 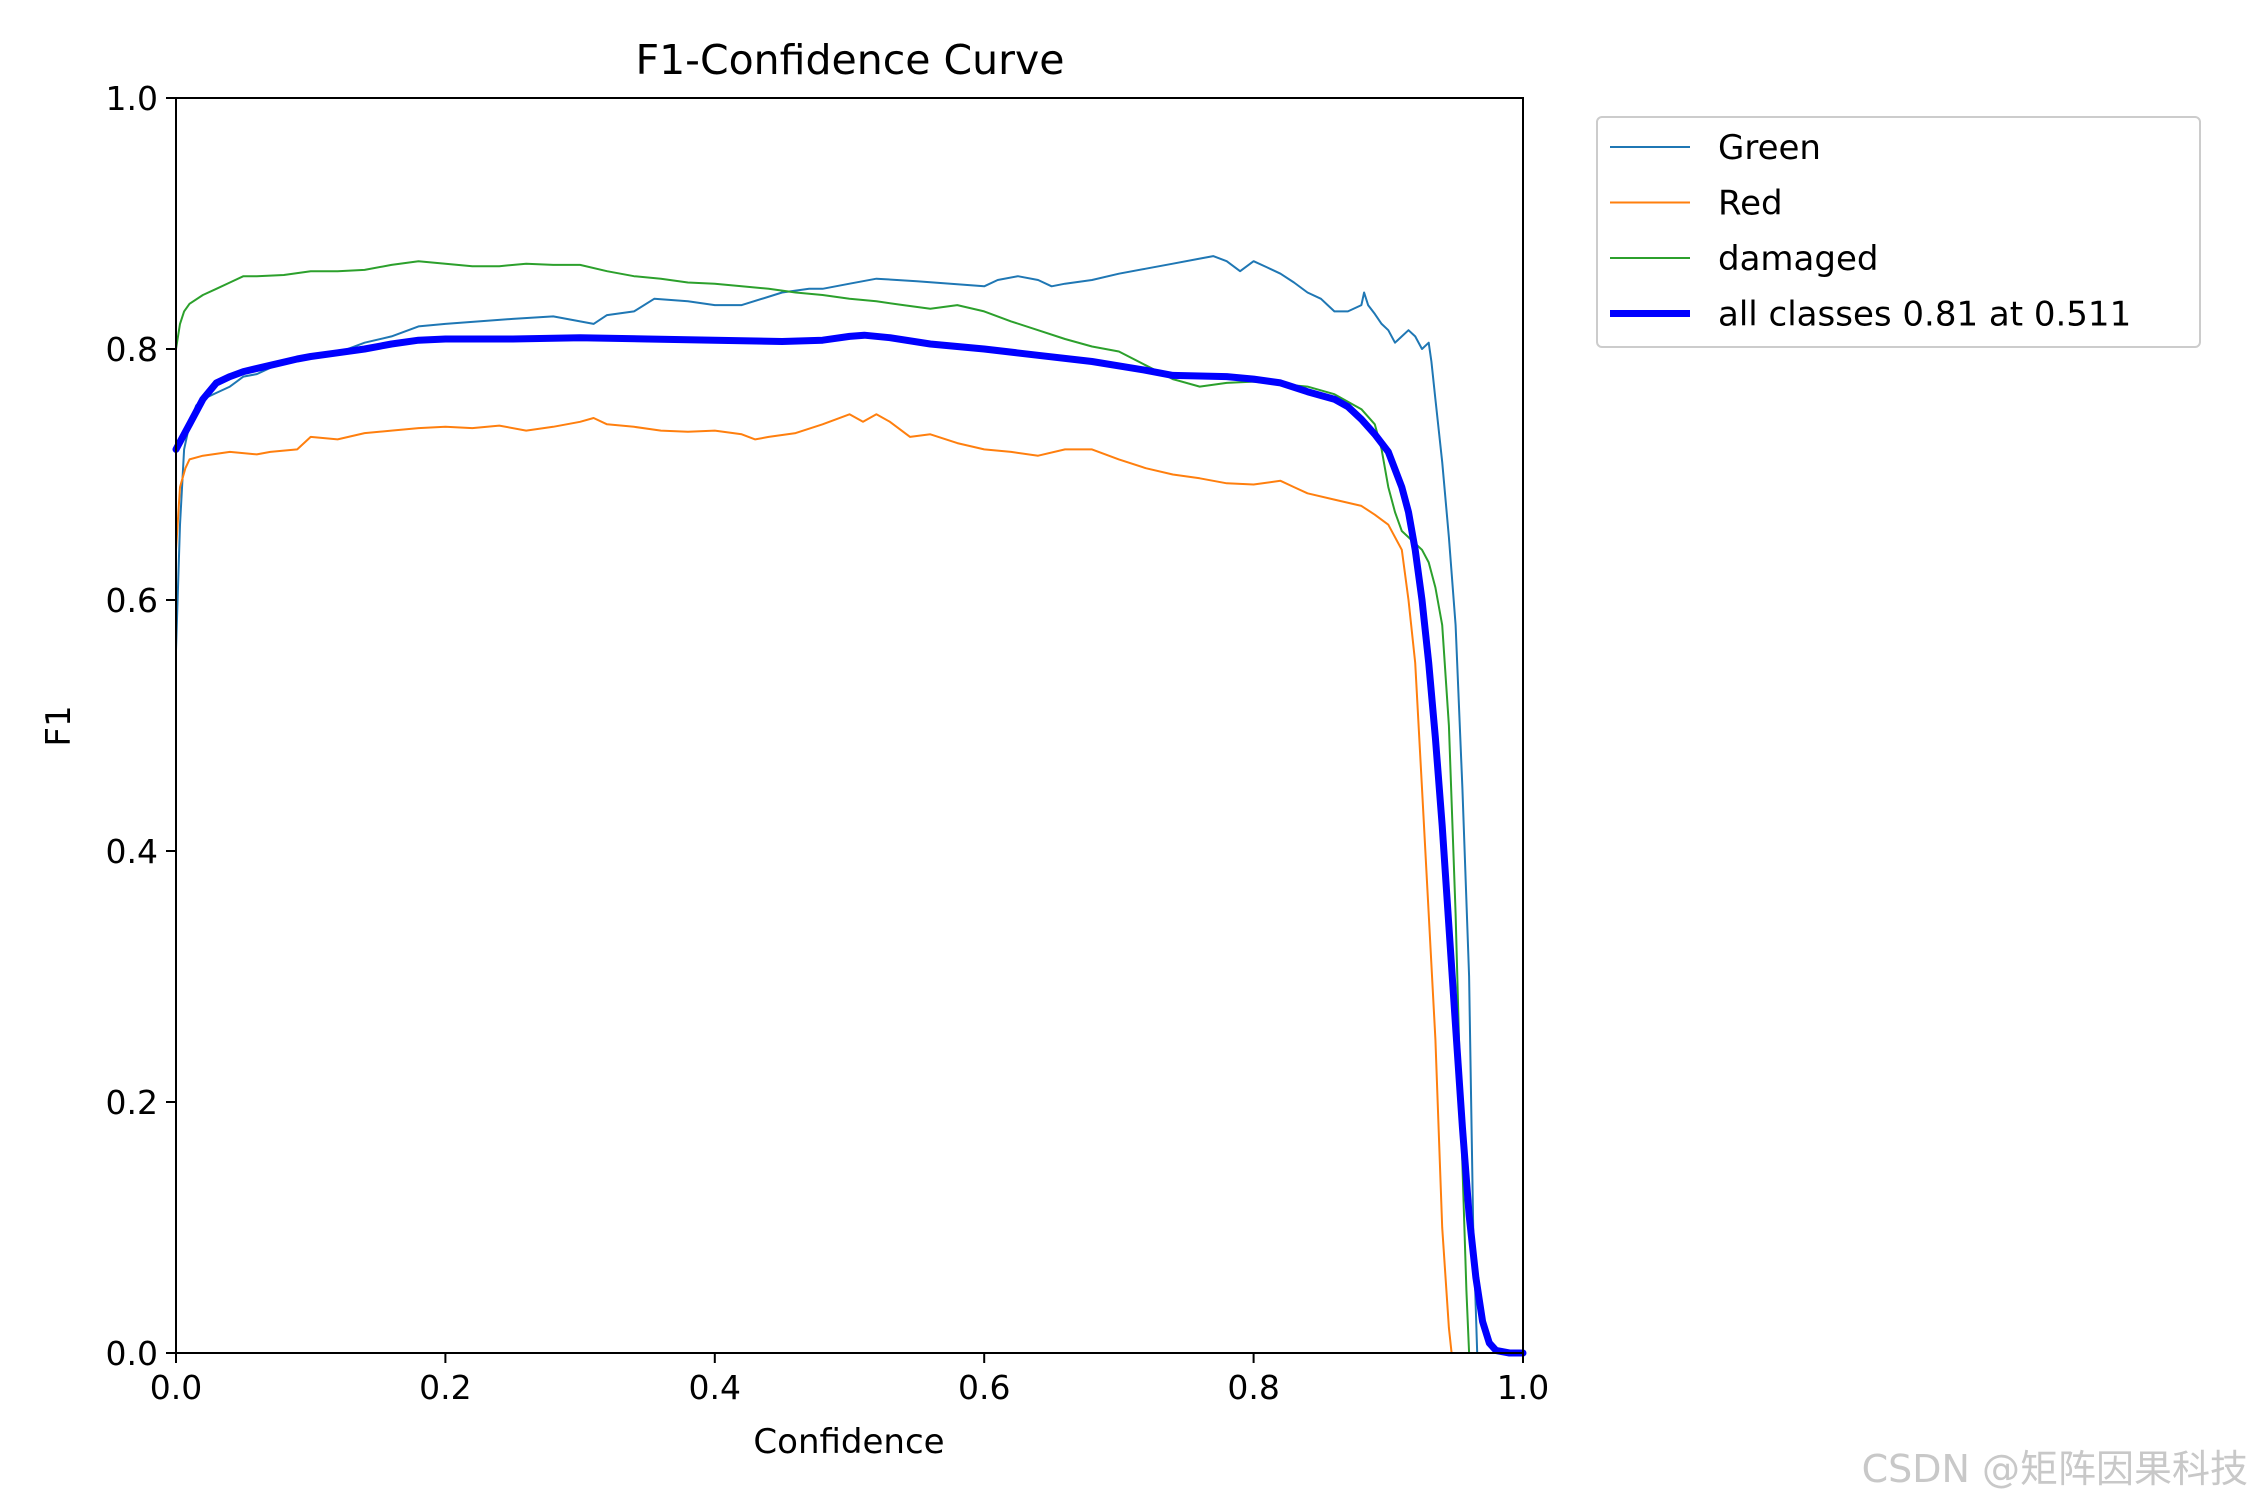 I want to click on x-axis-label: Confidence, so click(x=848, y=1442).